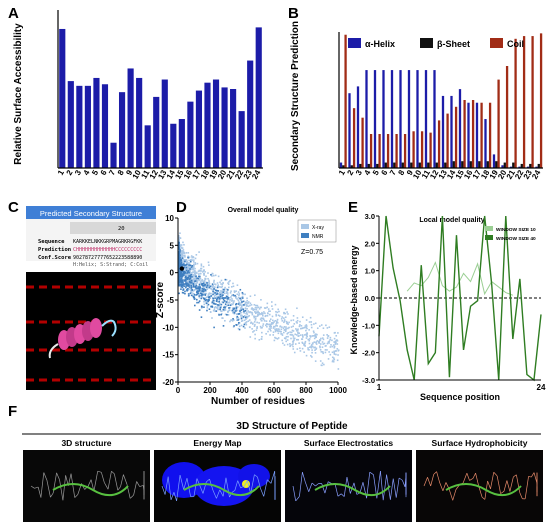 The image size is (550, 528). I want to click on tick-d-y: 5, so click(172, 245).